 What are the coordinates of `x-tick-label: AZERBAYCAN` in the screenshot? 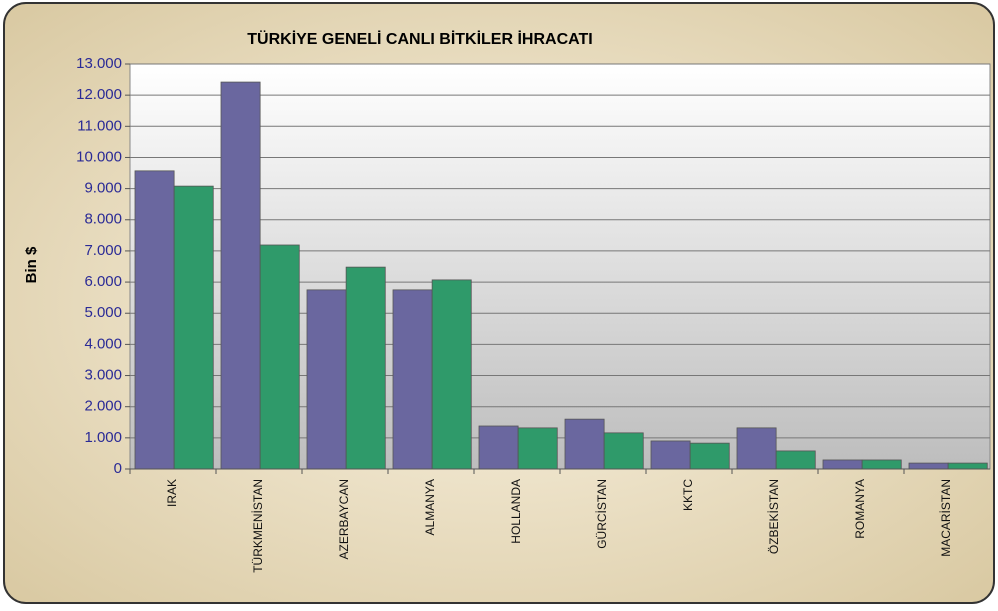 It's located at (344, 519).